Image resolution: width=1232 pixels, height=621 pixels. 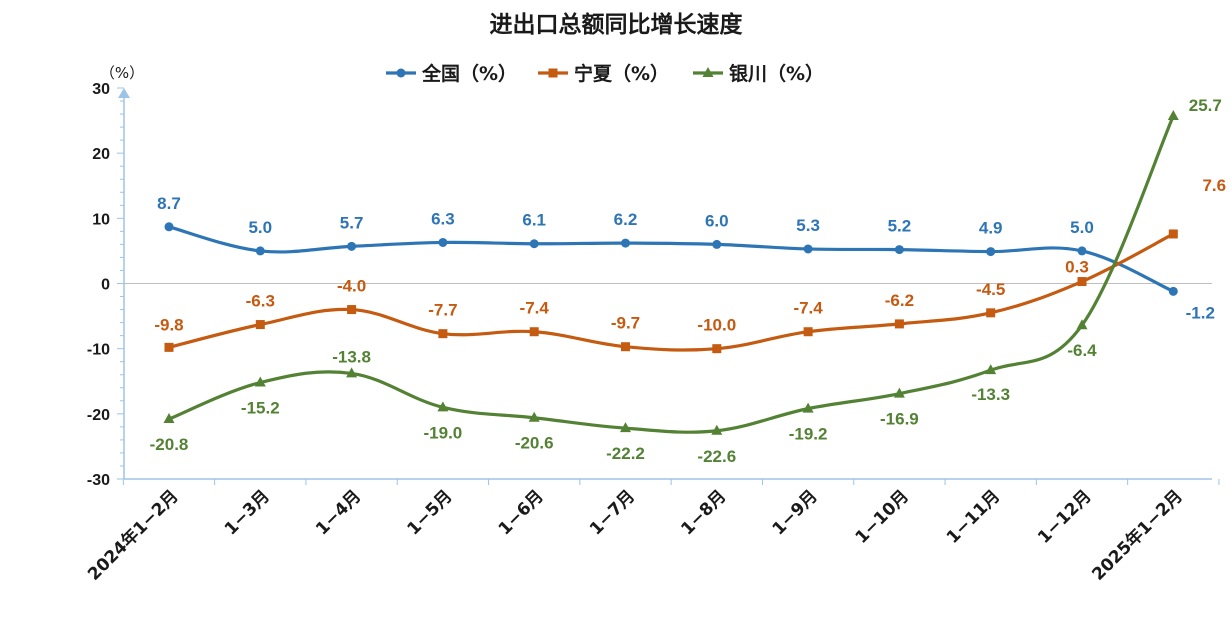 What do you see at coordinates (351, 356) in the screenshot?
I see `data-label: -13.8` at bounding box center [351, 356].